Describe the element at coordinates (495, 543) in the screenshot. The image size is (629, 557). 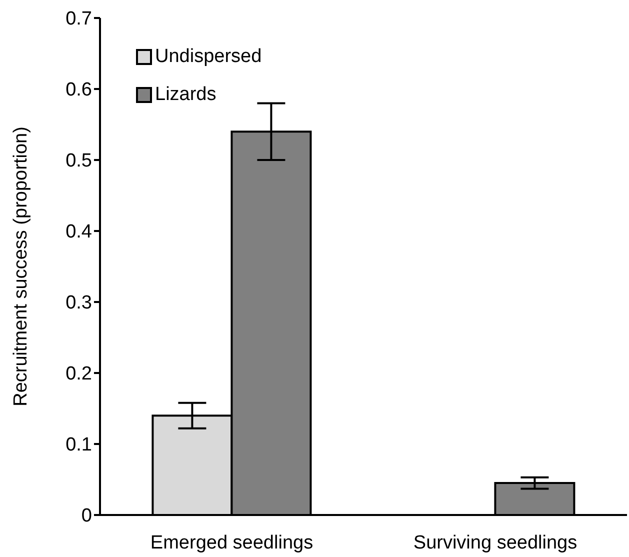
I see `x-tick-label: Surviving seedlings` at that location.